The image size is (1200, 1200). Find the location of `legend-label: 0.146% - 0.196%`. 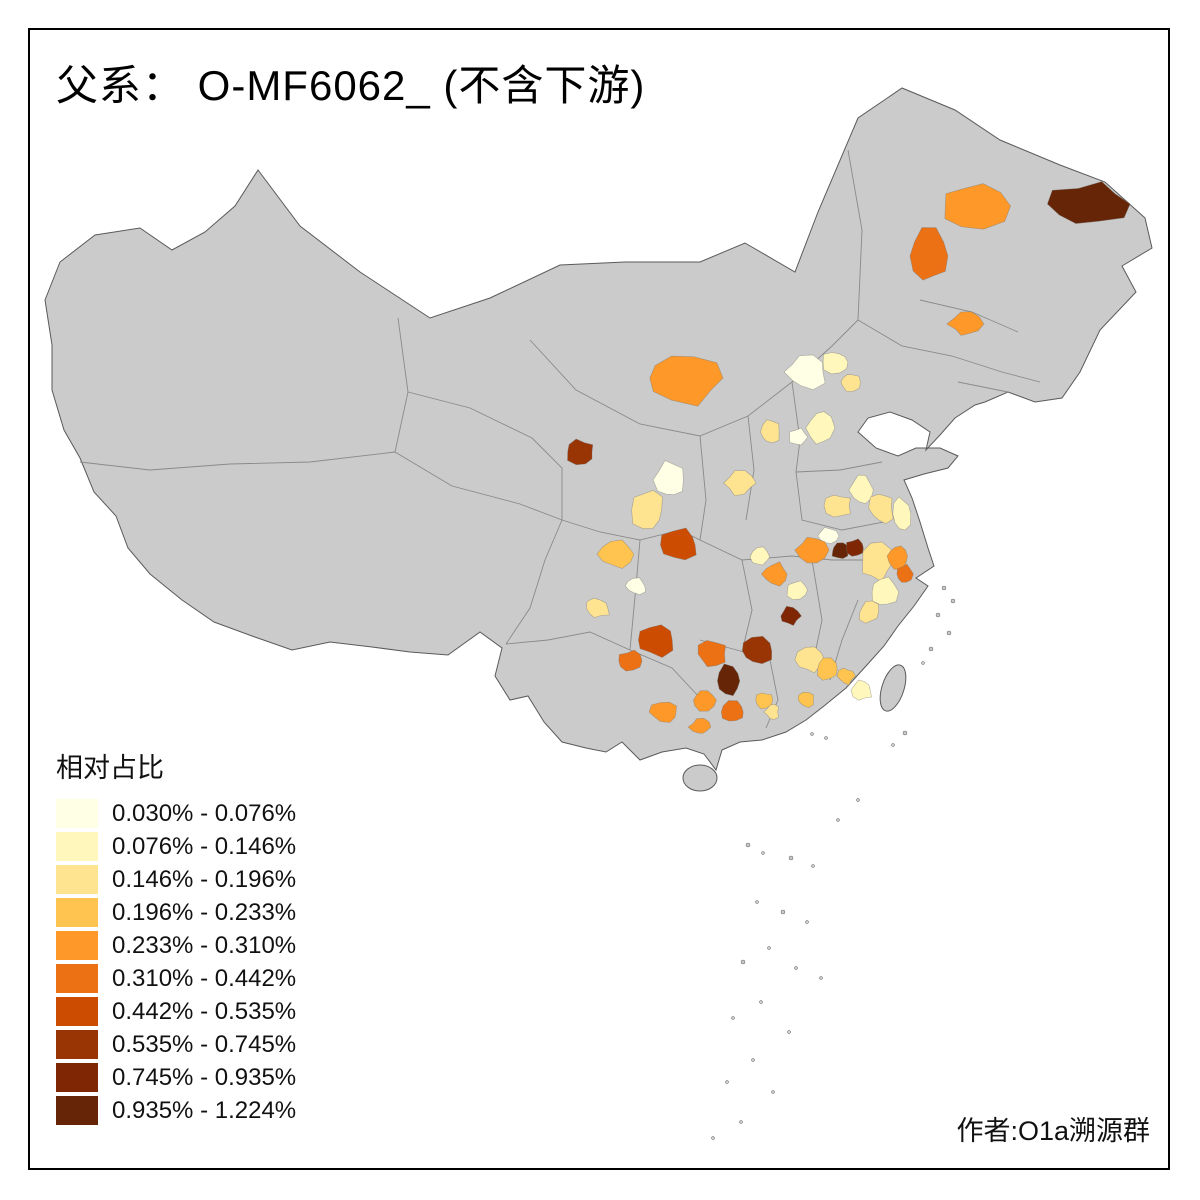

legend-label: 0.146% - 0.196% is located at coordinates (204, 879).